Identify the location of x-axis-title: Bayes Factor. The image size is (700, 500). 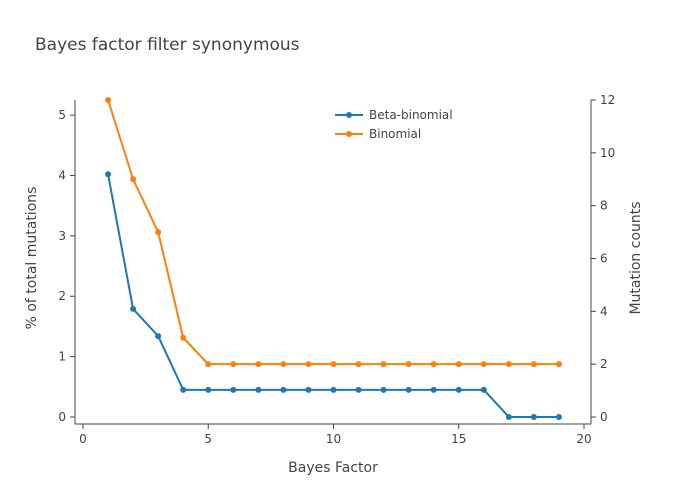
(333, 468).